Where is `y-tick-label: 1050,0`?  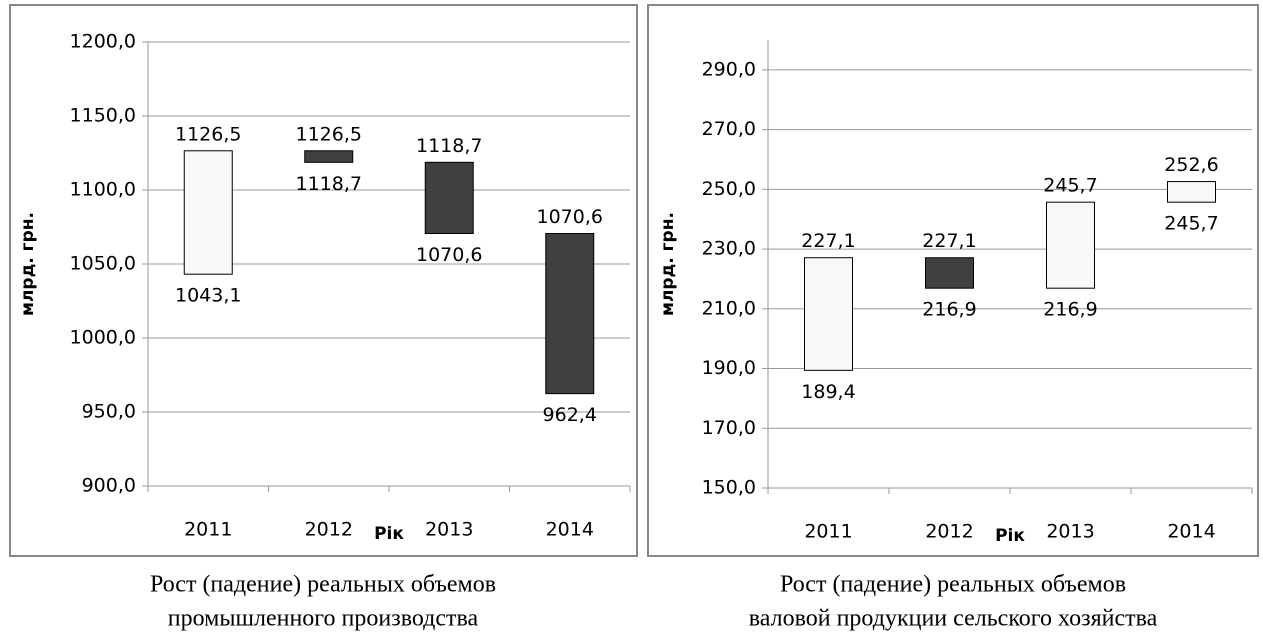
y-tick-label: 1050,0 is located at coordinates (103, 264).